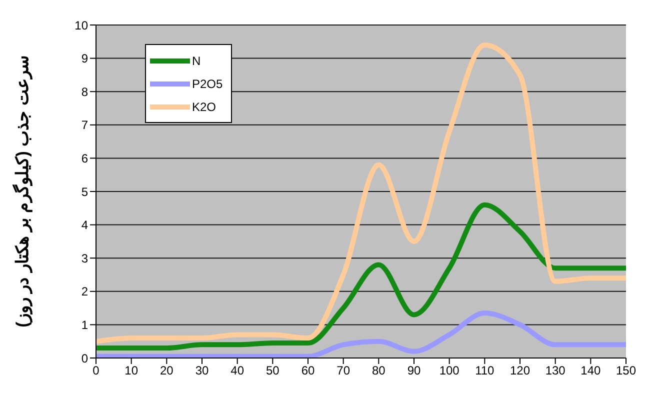 This screenshot has width=646, height=401. What do you see at coordinates (84, 258) in the screenshot?
I see `y-tick-label: 3` at bounding box center [84, 258].